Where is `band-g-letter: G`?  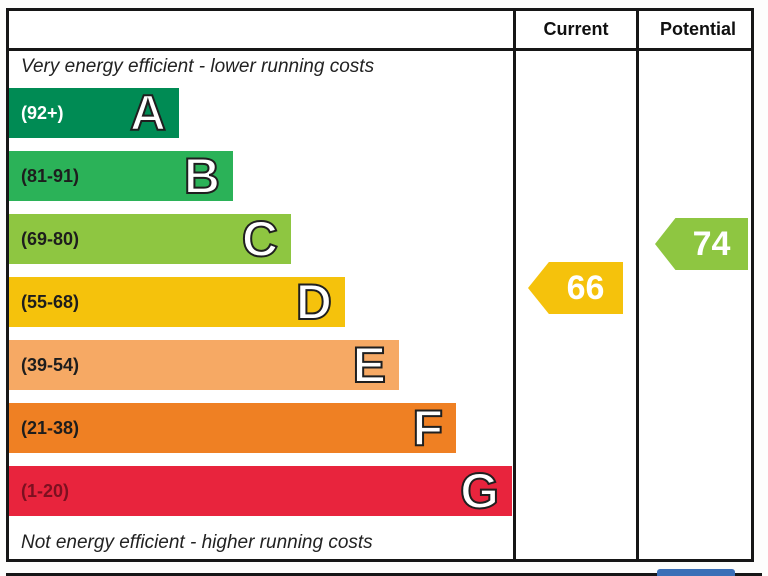 band-g-letter: G is located at coordinates (479, 491).